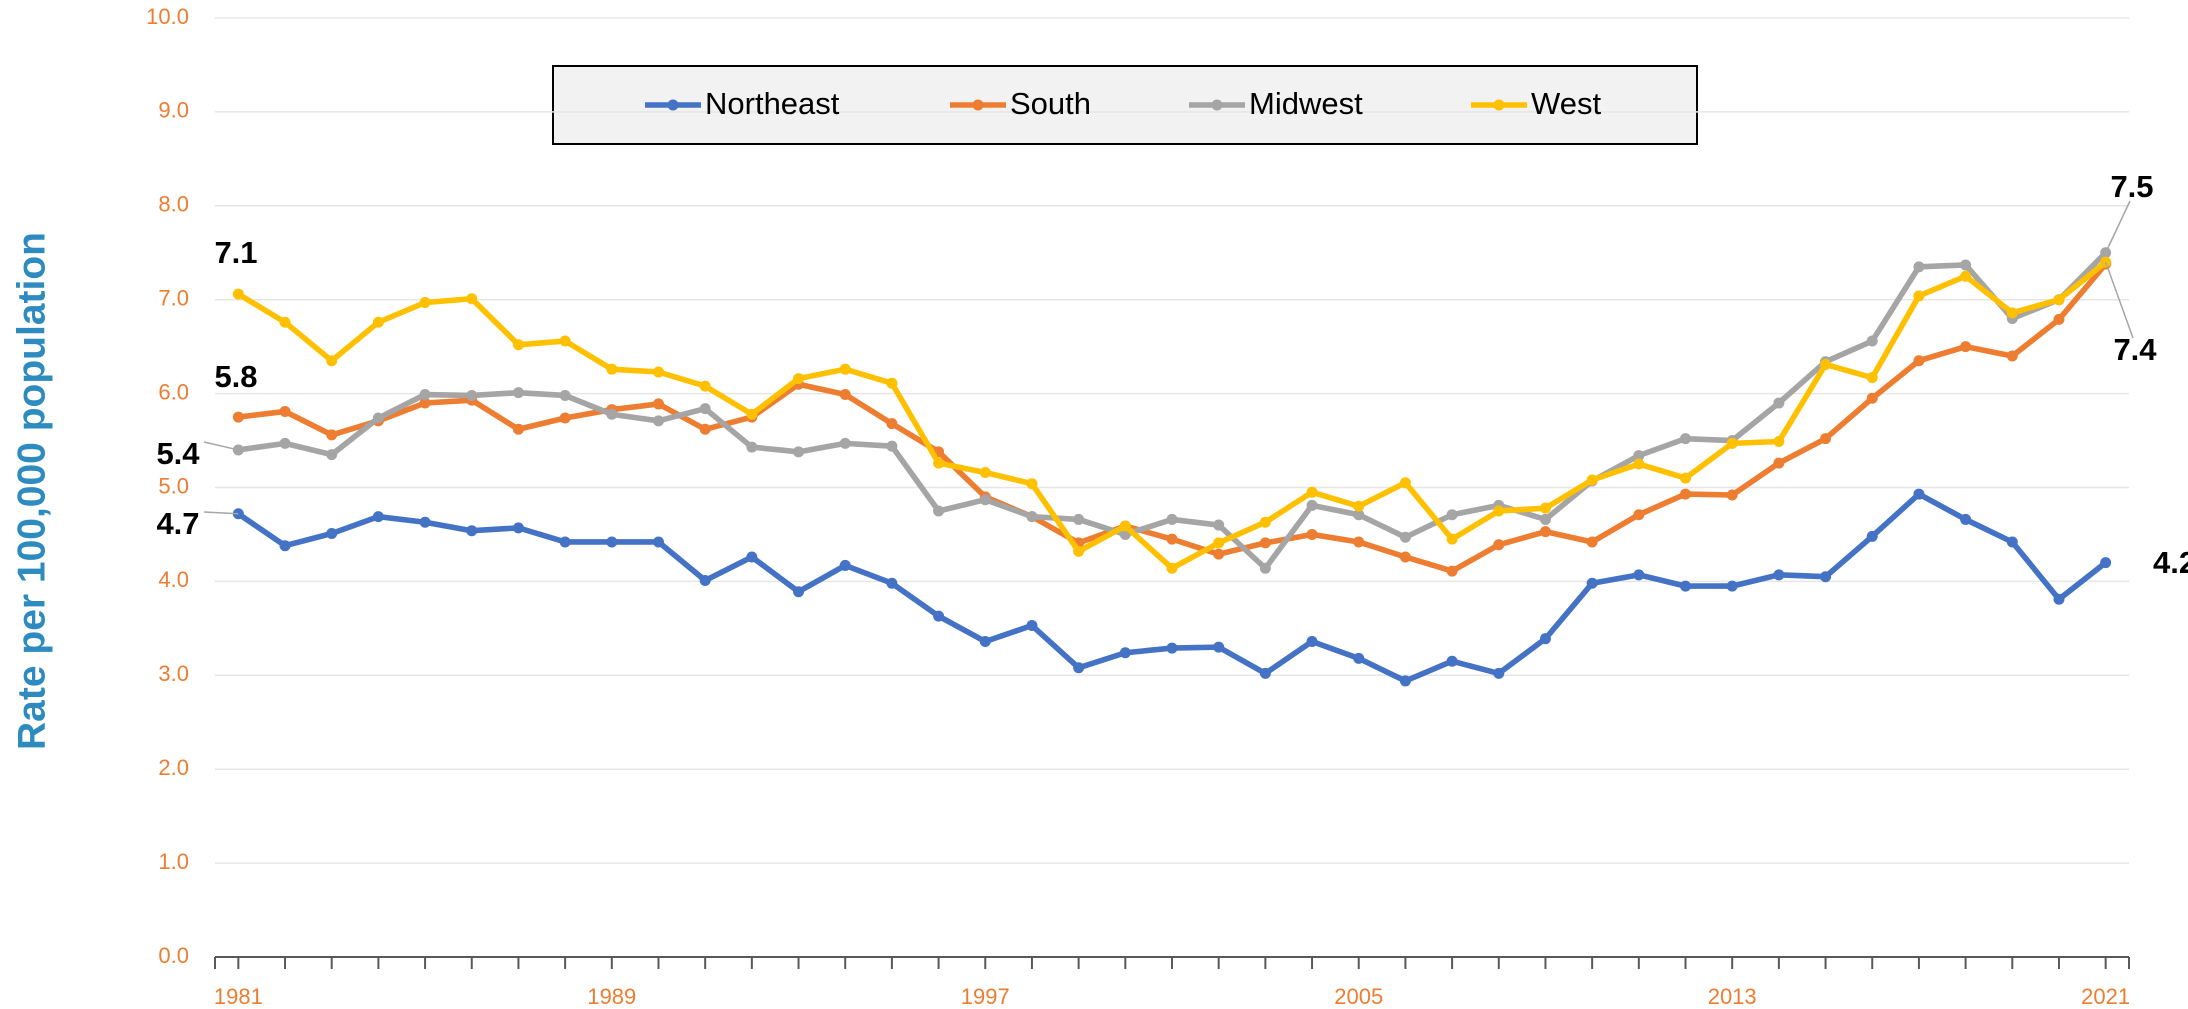 This screenshot has height=1009, width=2188. Describe the element at coordinates (173, 485) in the screenshot. I see `y-tick-label: 5.0` at that location.